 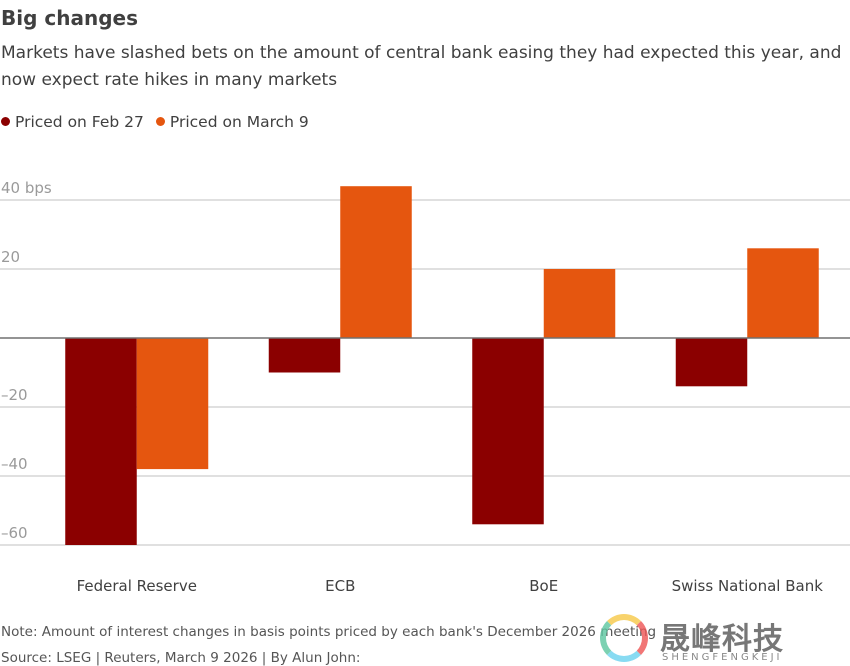 I want to click on legend-item-feb27: Priced on Feb 27, so click(x=72, y=122).